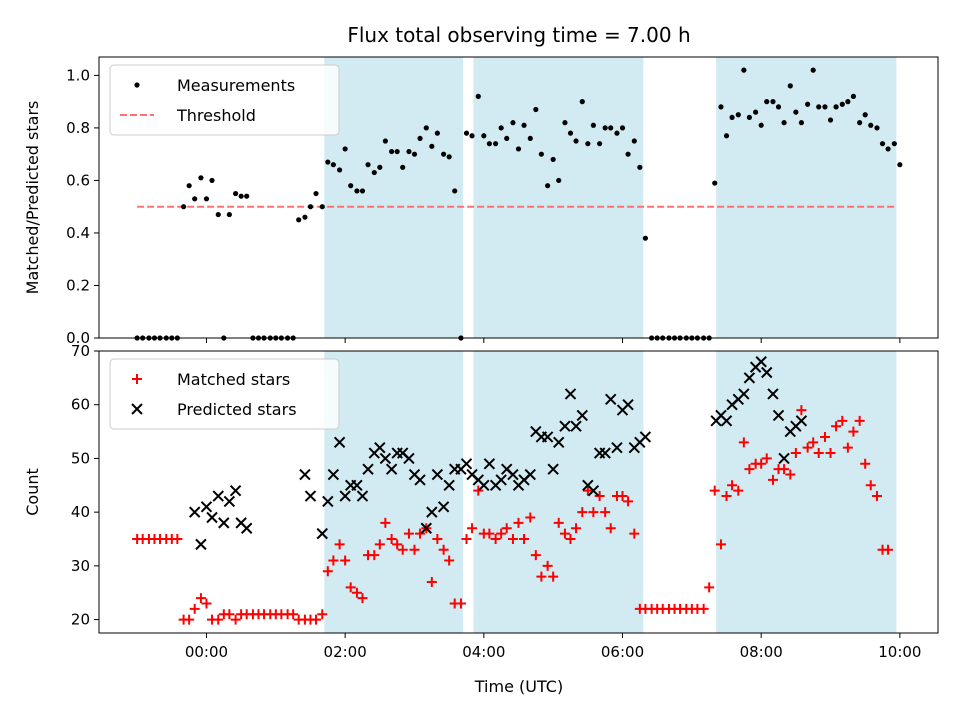 This screenshot has height=720, width=960. Describe the element at coordinates (206, 652) in the screenshot. I see `x-tick-label: 00:00` at that location.